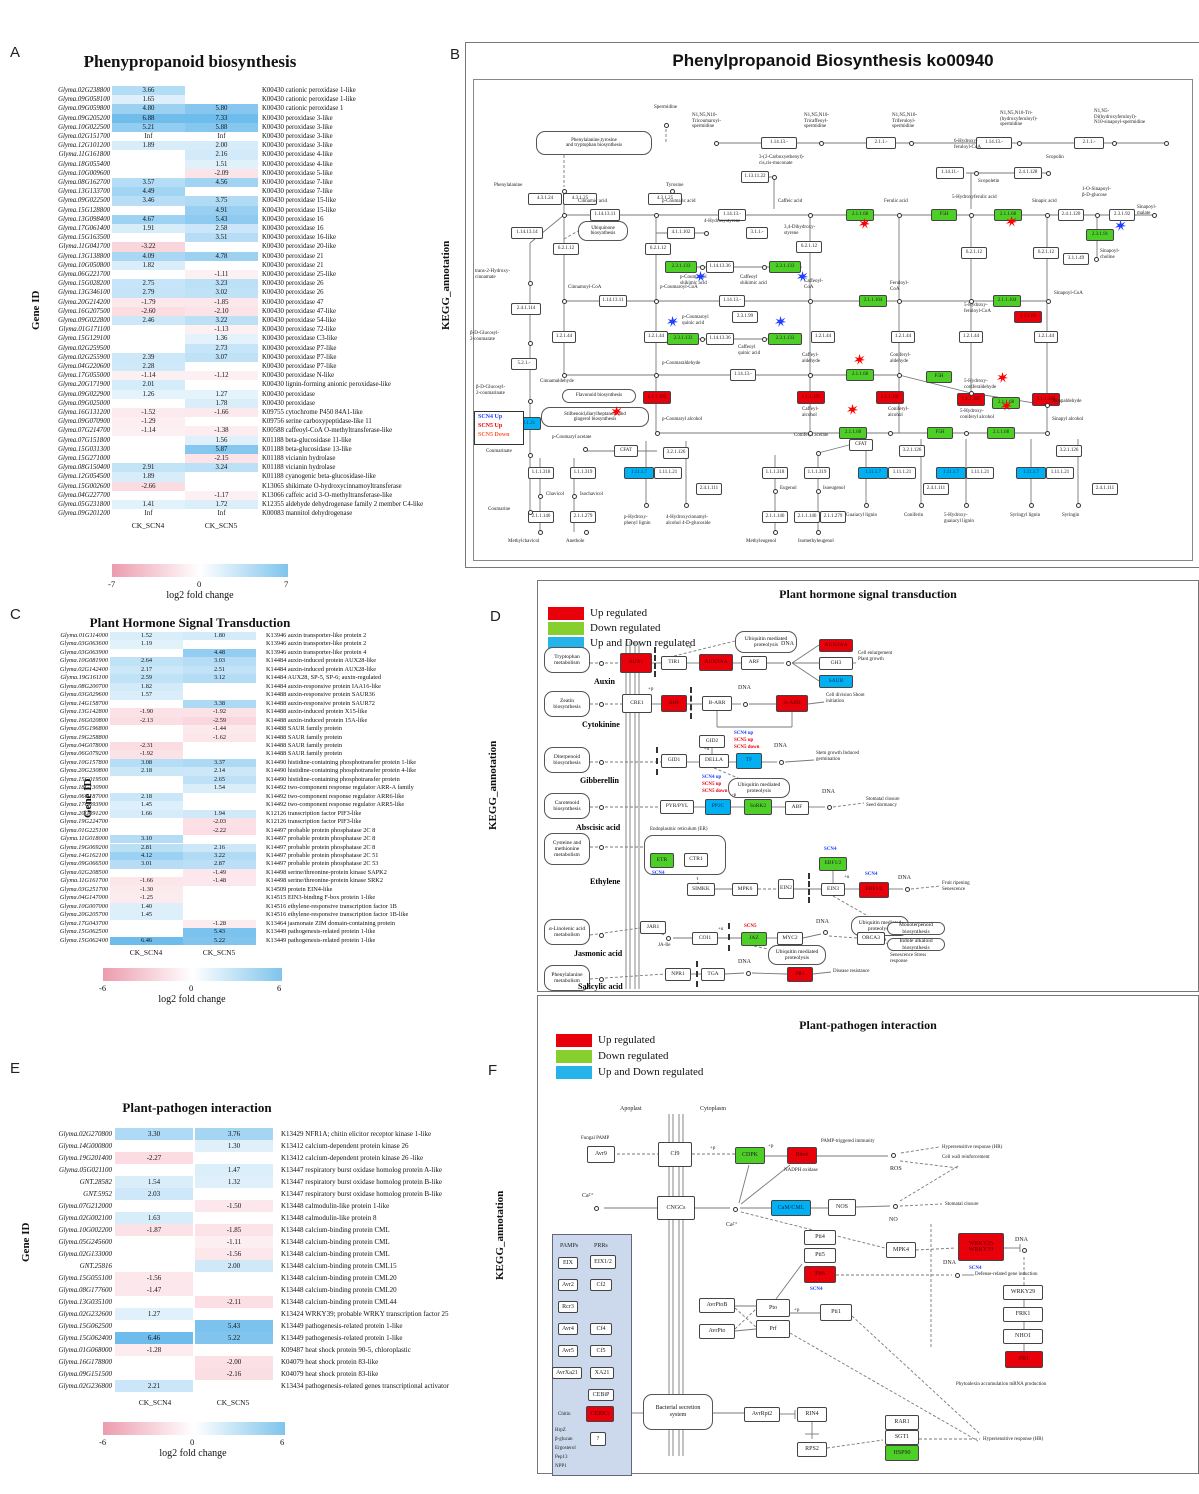  What do you see at coordinates (83, 872) in the screenshot?
I see `gene-id: Glyma.02G208500` at bounding box center [83, 872].